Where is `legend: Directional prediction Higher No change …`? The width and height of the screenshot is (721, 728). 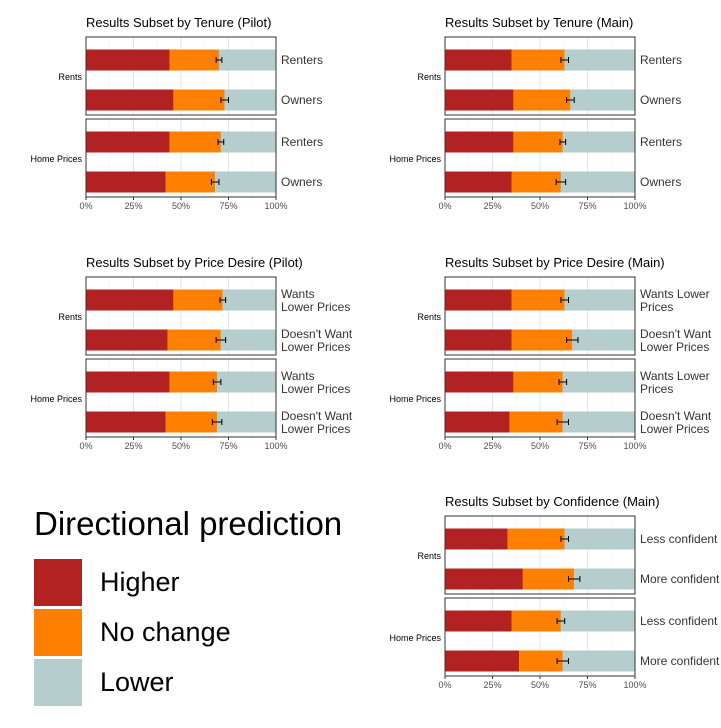 legend: Directional prediction Higher No change … is located at coordinates (204, 606).